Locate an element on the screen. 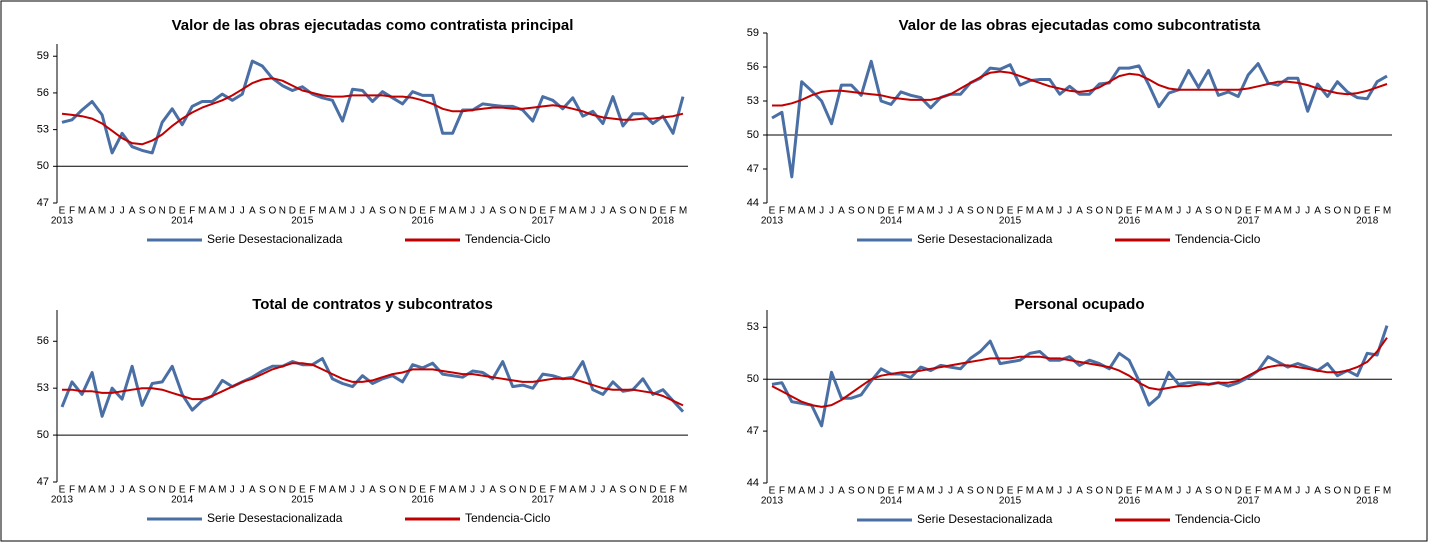 The height and width of the screenshot is (542, 1429). legend-label: Serie Desestacionalizada is located at coordinates (275, 518).